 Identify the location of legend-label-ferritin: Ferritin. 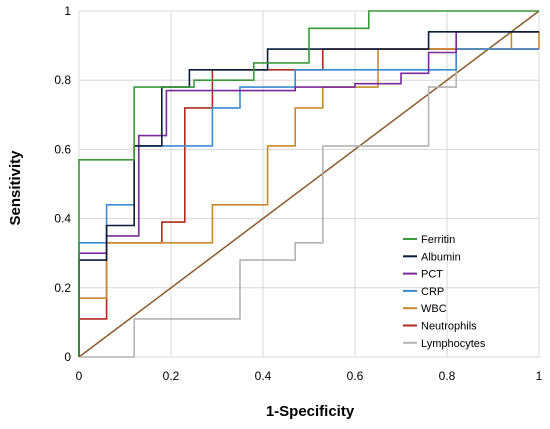
(438, 240).